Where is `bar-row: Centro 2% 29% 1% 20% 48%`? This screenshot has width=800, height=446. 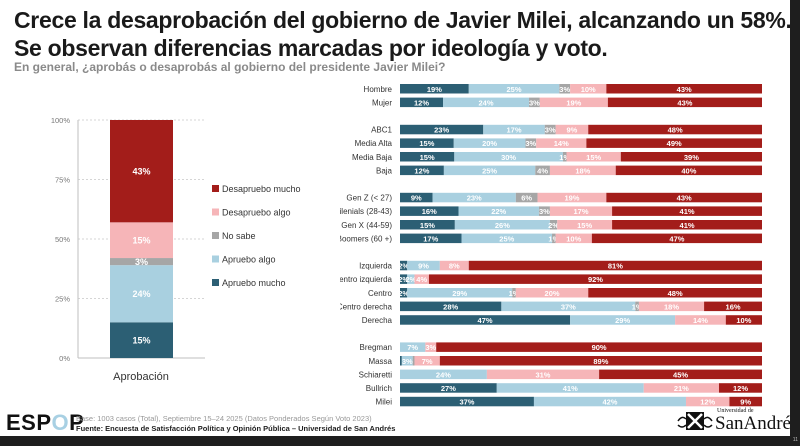
bar-row: Centro 2% 29% 1% 20% 48% is located at coordinates (565, 293).